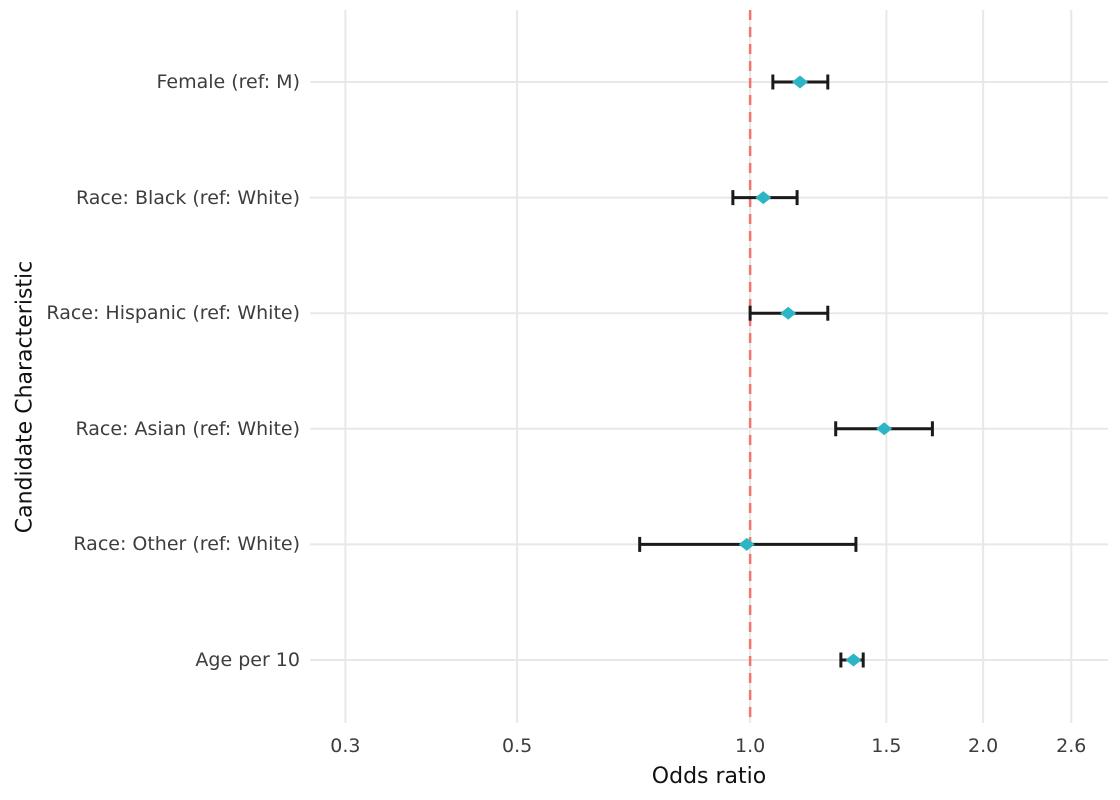  Describe the element at coordinates (750, 746) in the screenshot. I see `x-tick-label: 1.0` at that location.